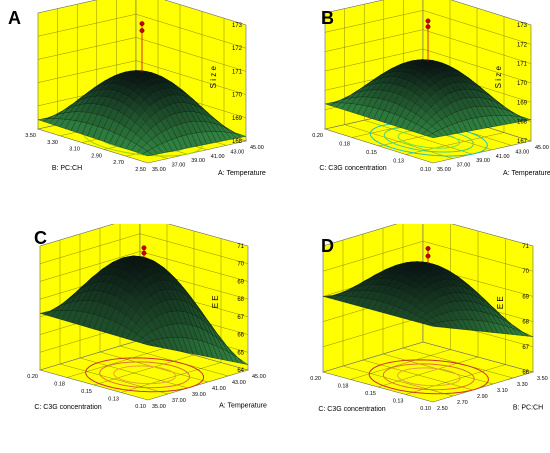 This screenshot has width=550, height=453. I want to click on z-tick-label: 173, so click(237, 26).